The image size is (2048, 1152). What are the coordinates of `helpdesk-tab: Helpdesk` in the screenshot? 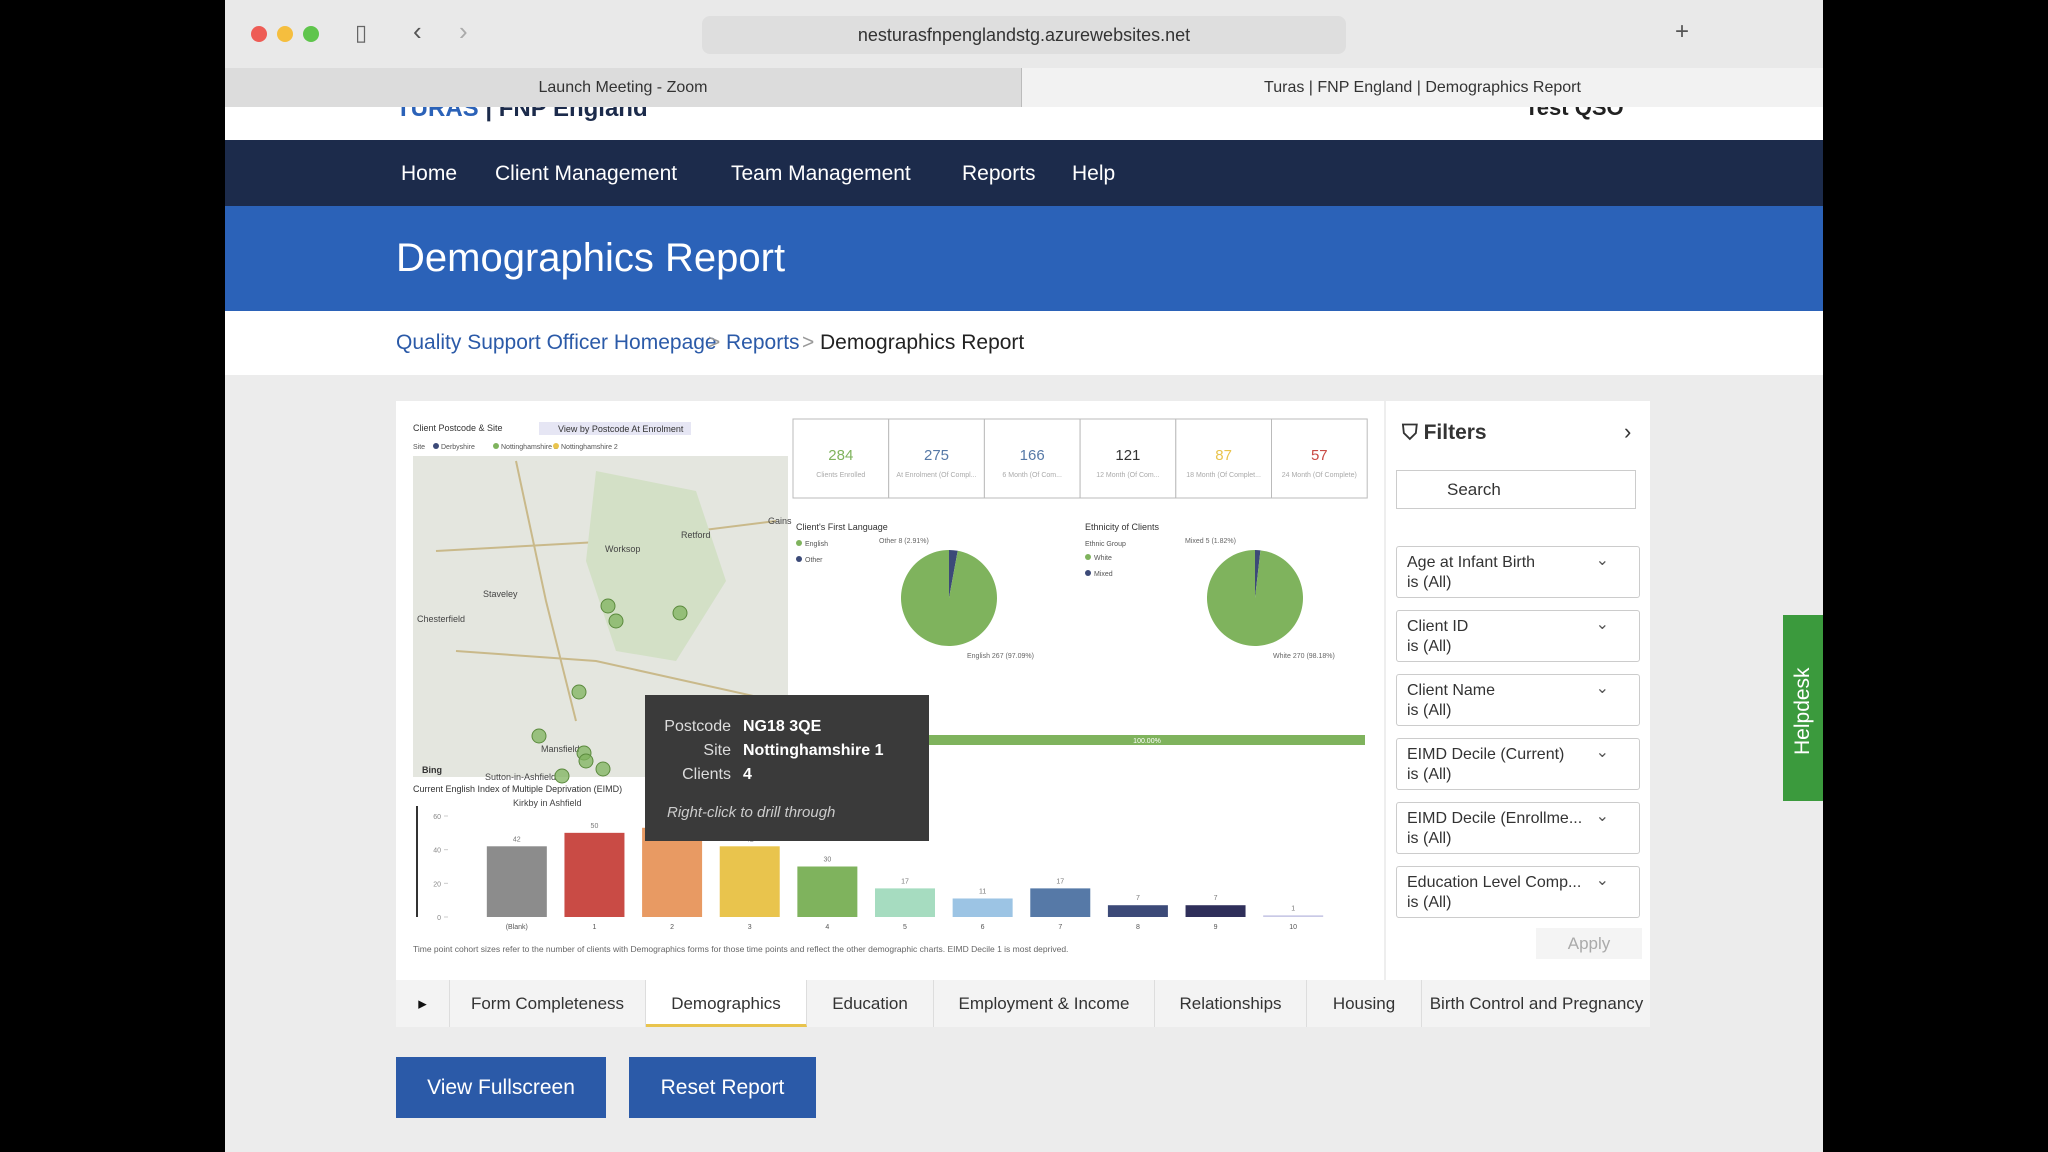 It's located at (1803, 708).